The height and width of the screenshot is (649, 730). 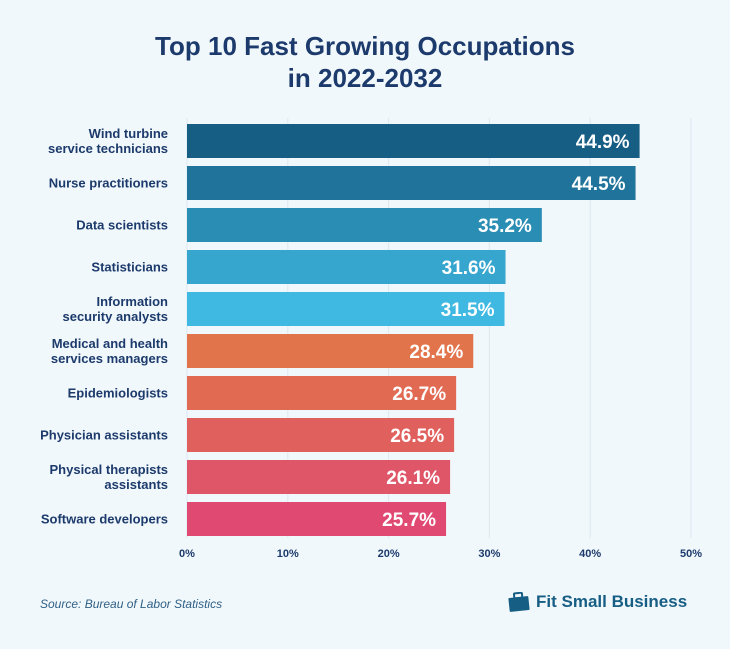 I want to click on bar-value-label: 26.1%, so click(x=413, y=478).